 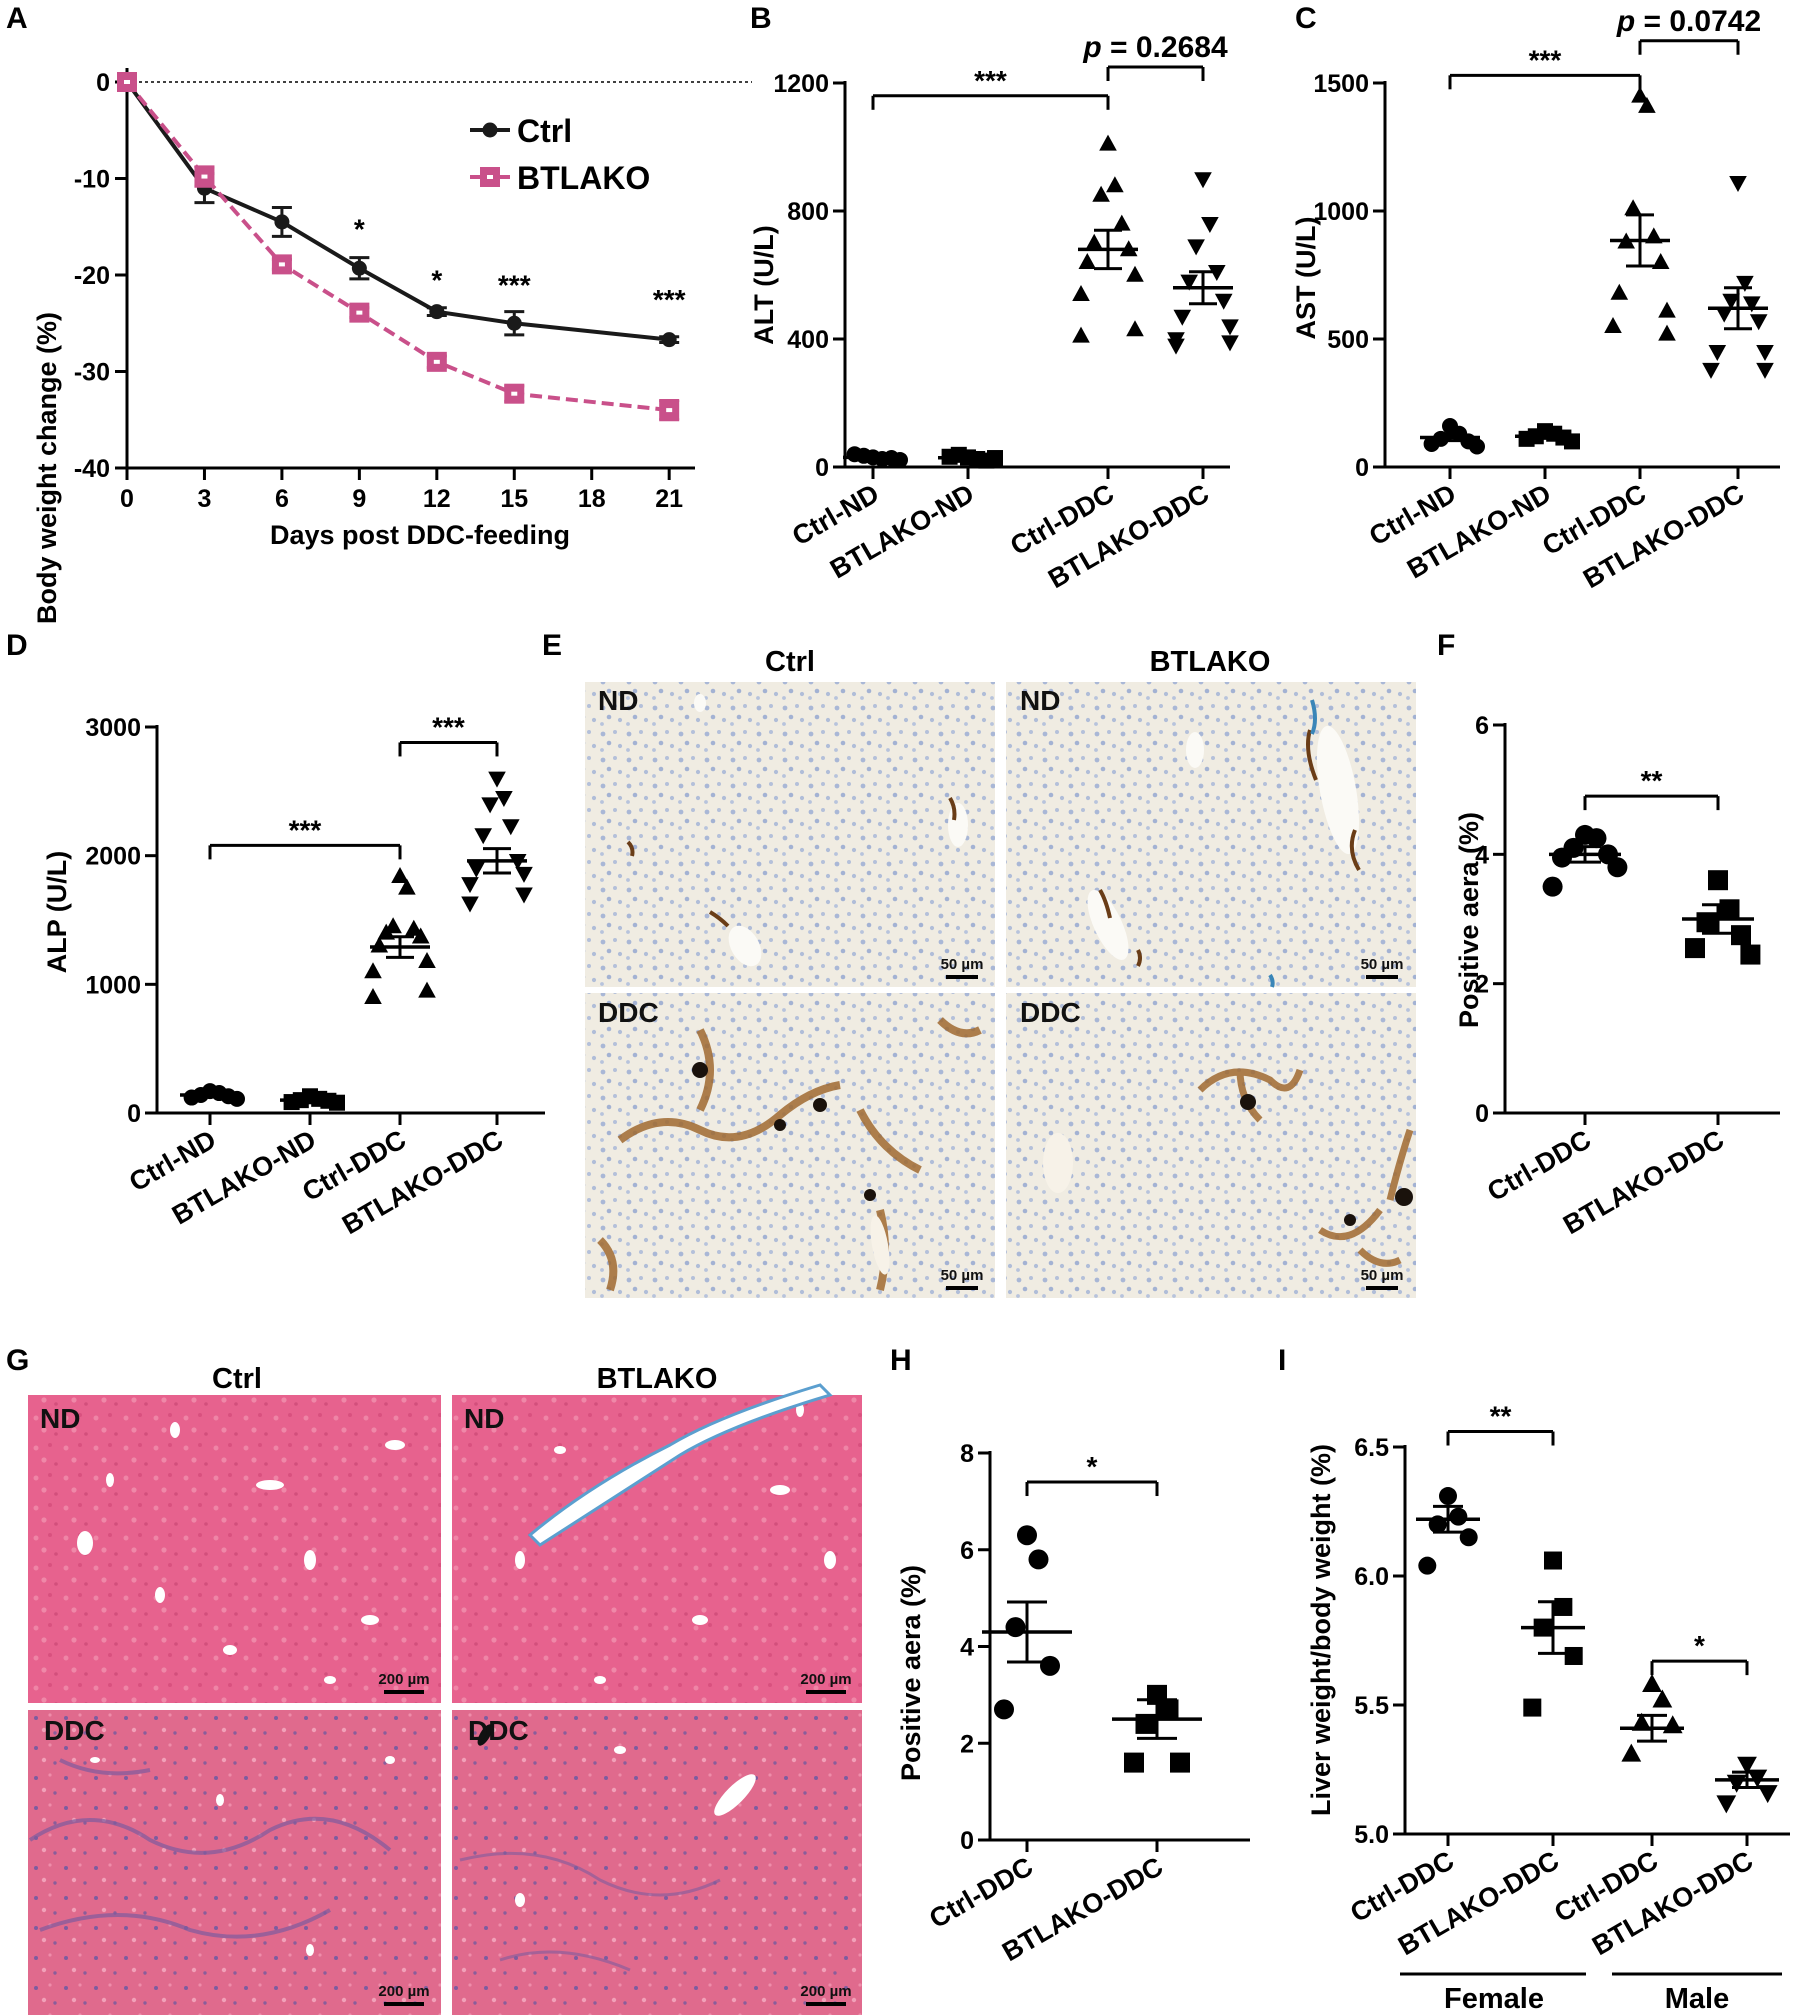 I want to click on group-label-female: Female, so click(x=1494, y=1999).